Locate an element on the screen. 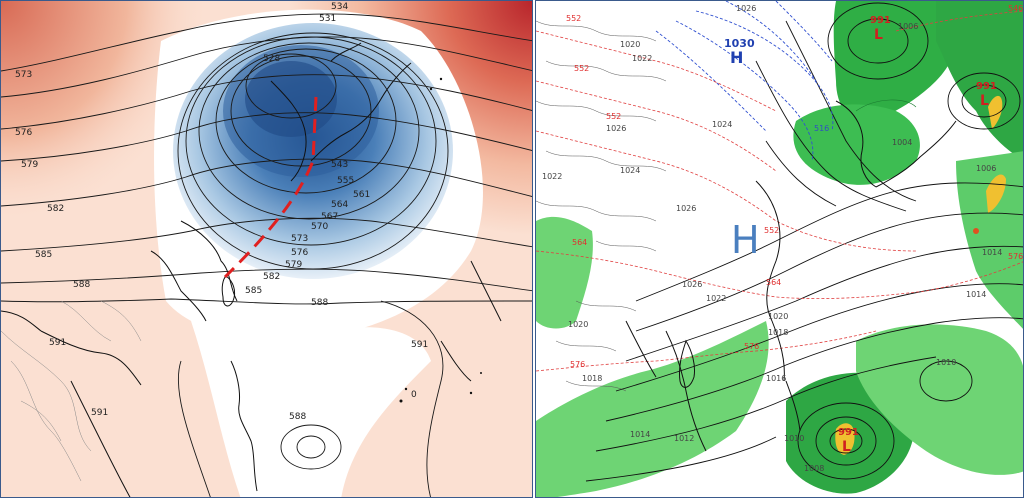 Image resolution: width=1024 pixels, height=498 pixels. high-1030-letter: H is located at coordinates (736, 57).